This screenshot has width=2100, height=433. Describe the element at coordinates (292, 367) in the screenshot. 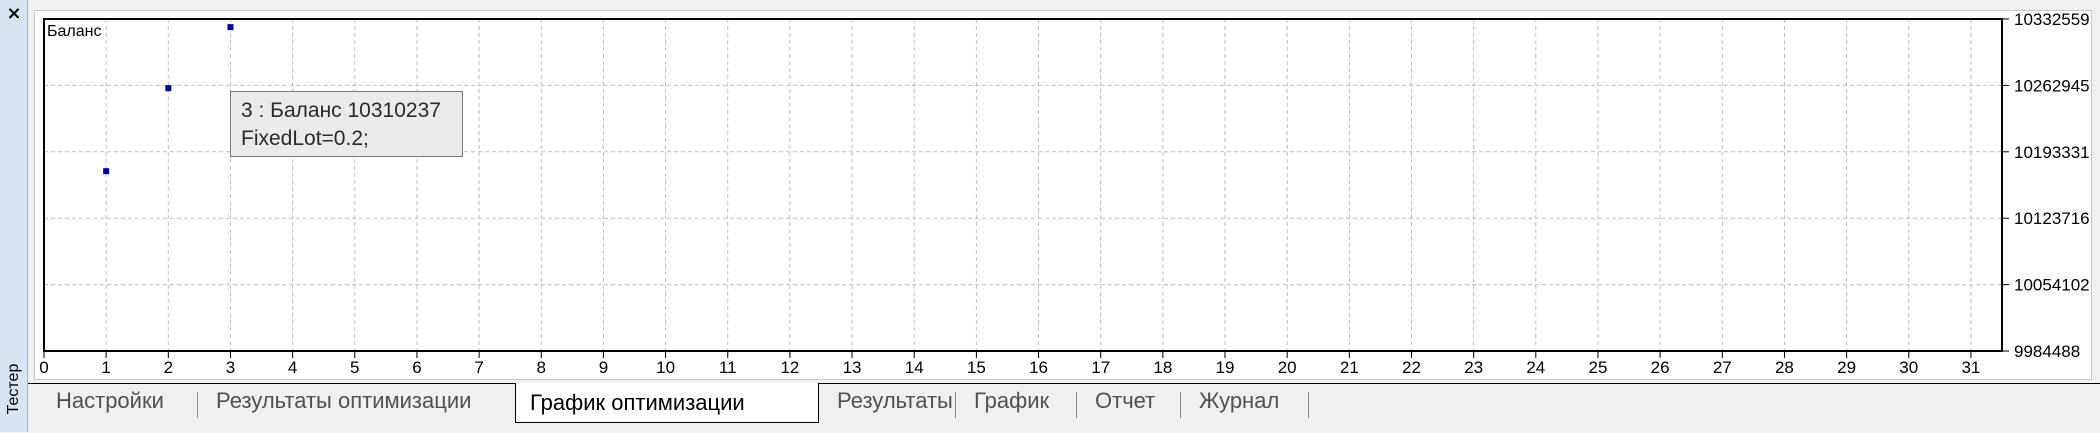

I see `x-tick-label: 4` at that location.